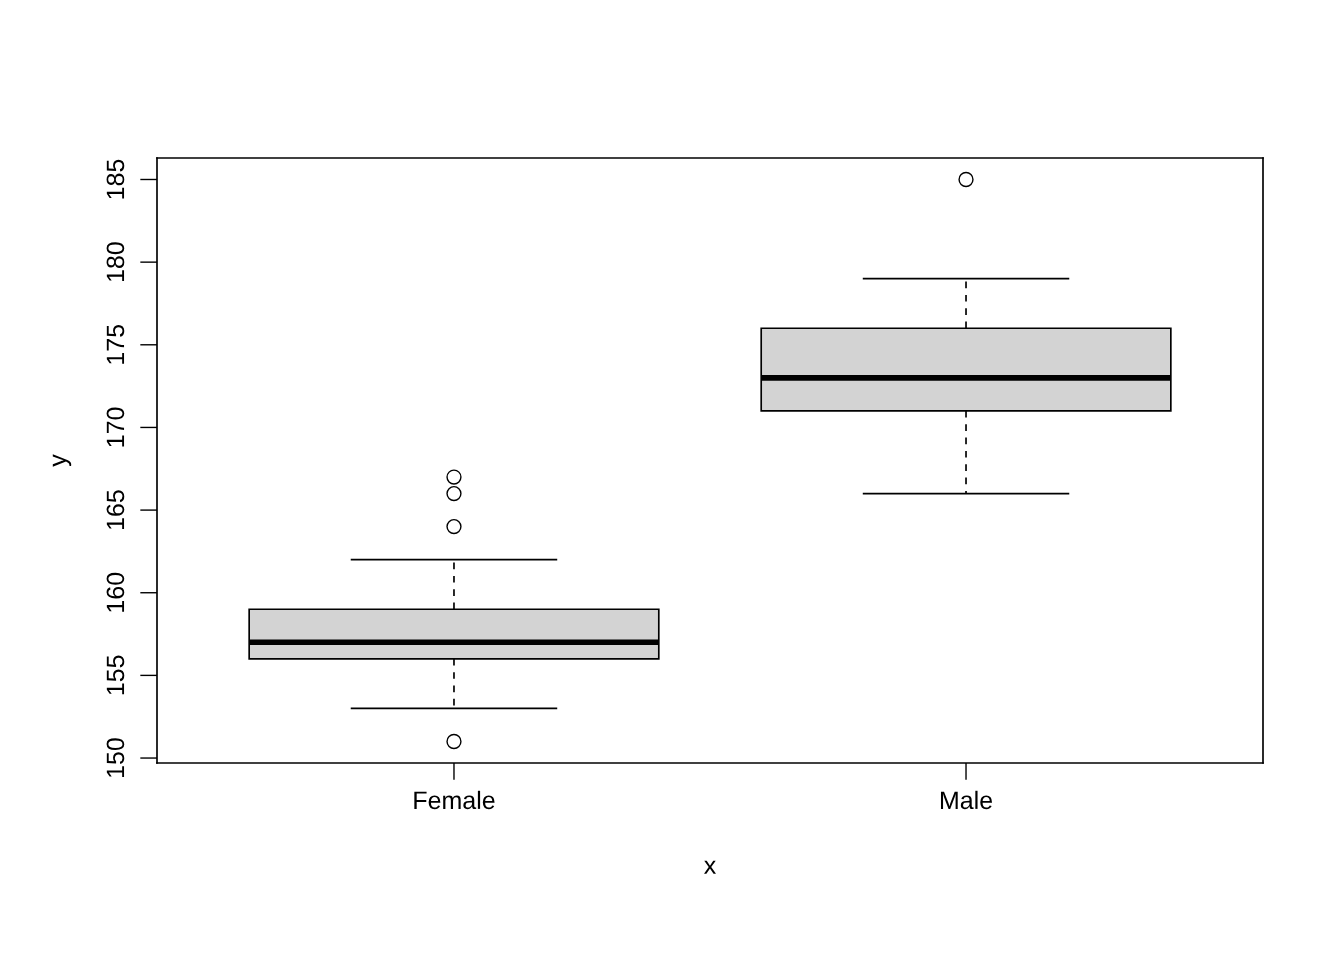 Image resolution: width=1344 pixels, height=960 pixels. What do you see at coordinates (710, 867) in the screenshot?
I see `x-axis-title: x` at bounding box center [710, 867].